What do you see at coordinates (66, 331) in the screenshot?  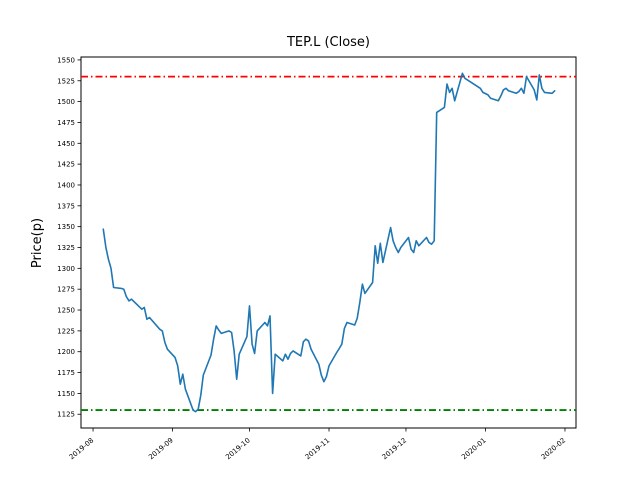 I see `y-tick-label: 1225` at bounding box center [66, 331].